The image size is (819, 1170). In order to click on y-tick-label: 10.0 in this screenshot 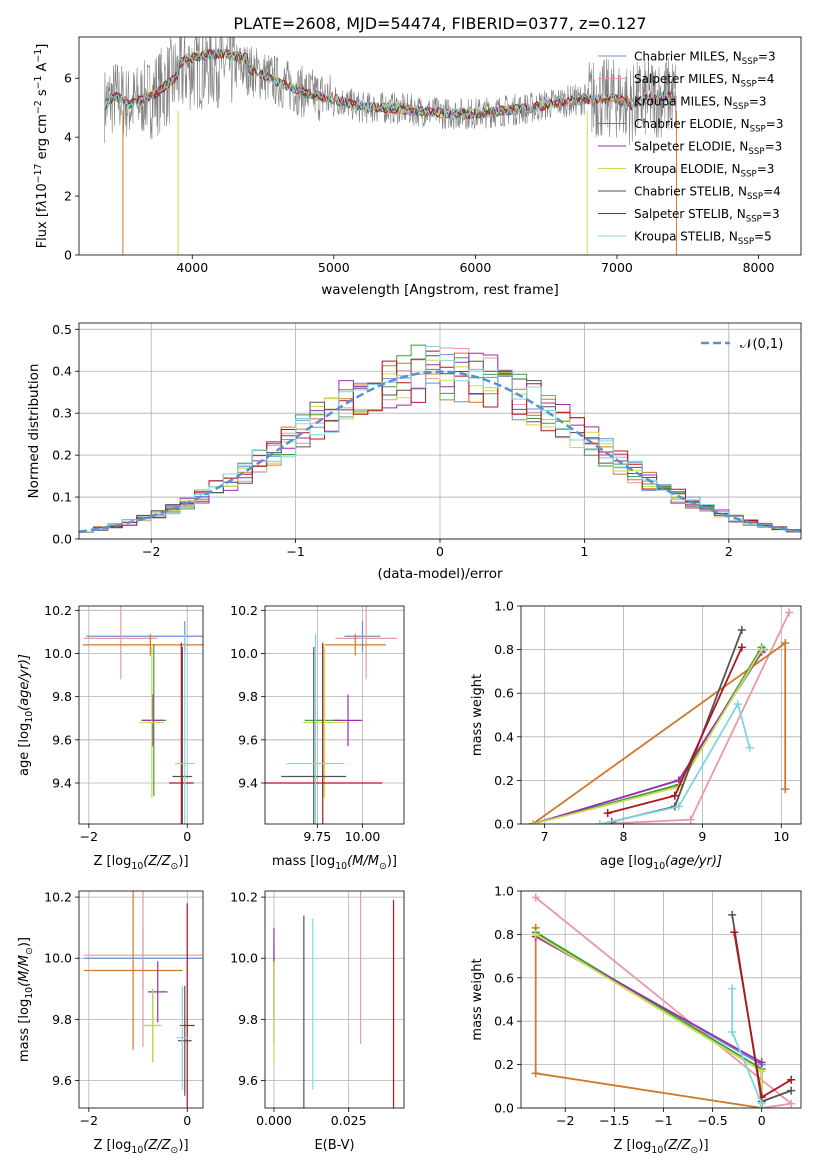, I will do `click(244, 958)`.